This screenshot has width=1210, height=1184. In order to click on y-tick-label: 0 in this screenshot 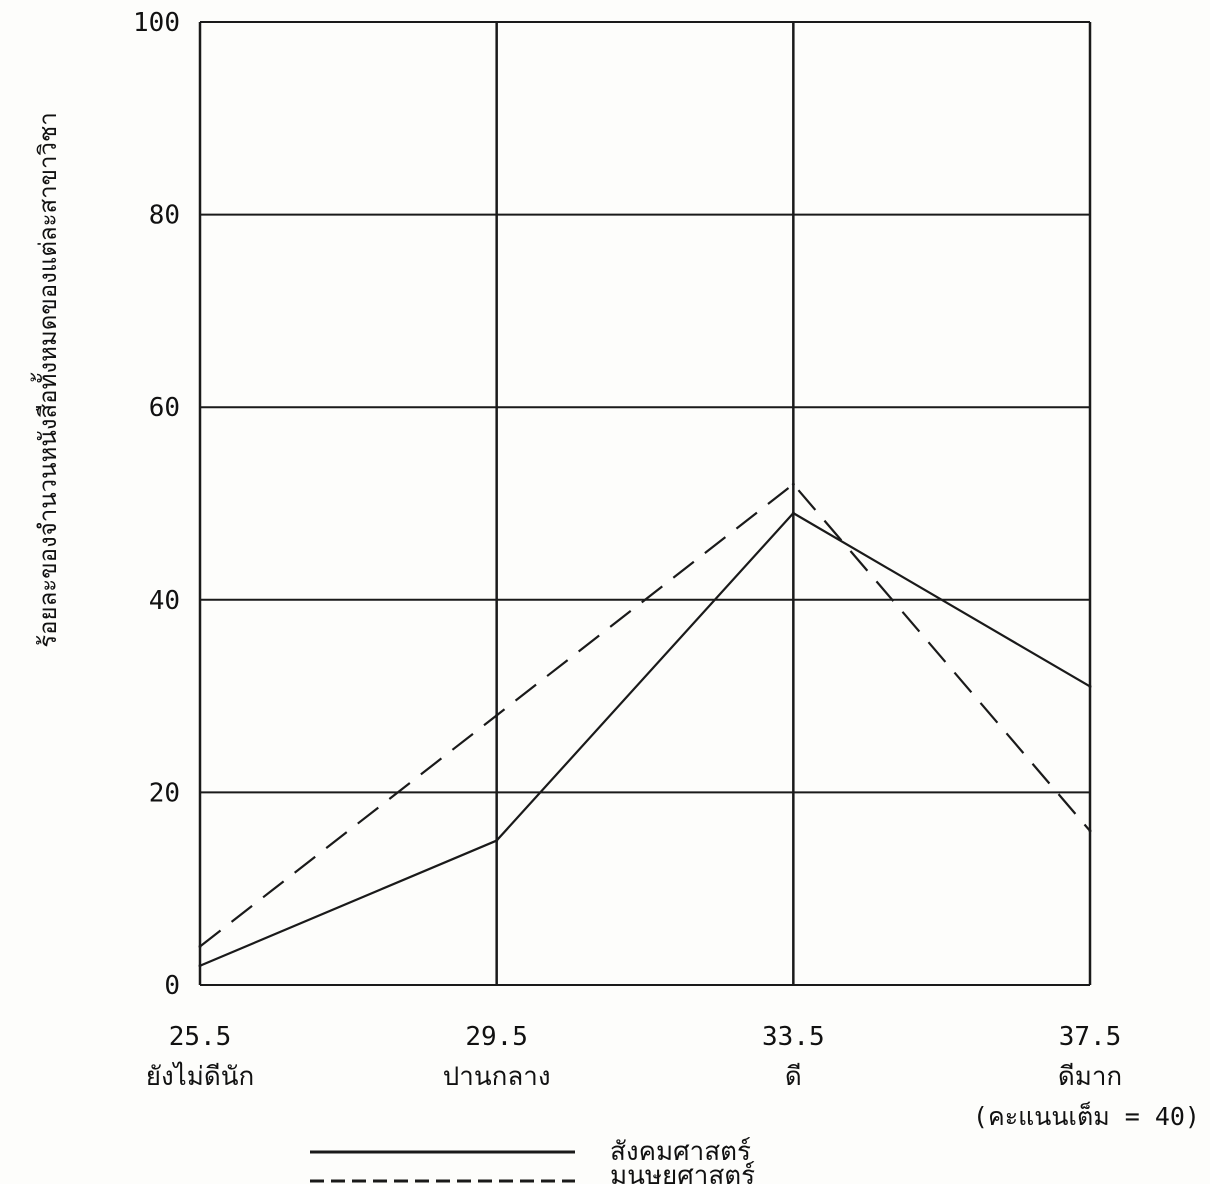, I will do `click(172, 986)`.